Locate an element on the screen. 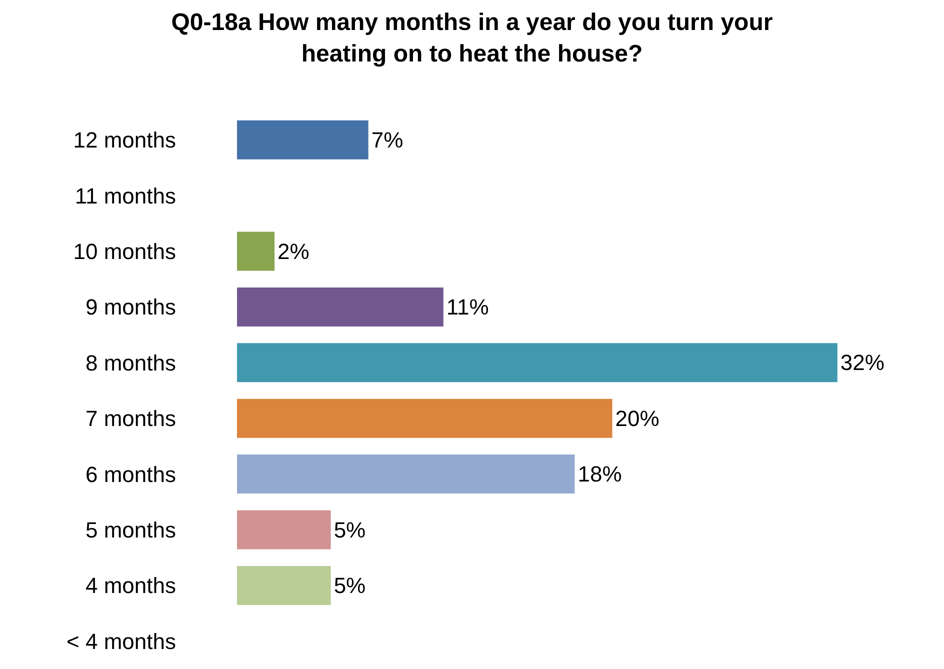  y-tick-label: < 4 months is located at coordinates (121, 641).